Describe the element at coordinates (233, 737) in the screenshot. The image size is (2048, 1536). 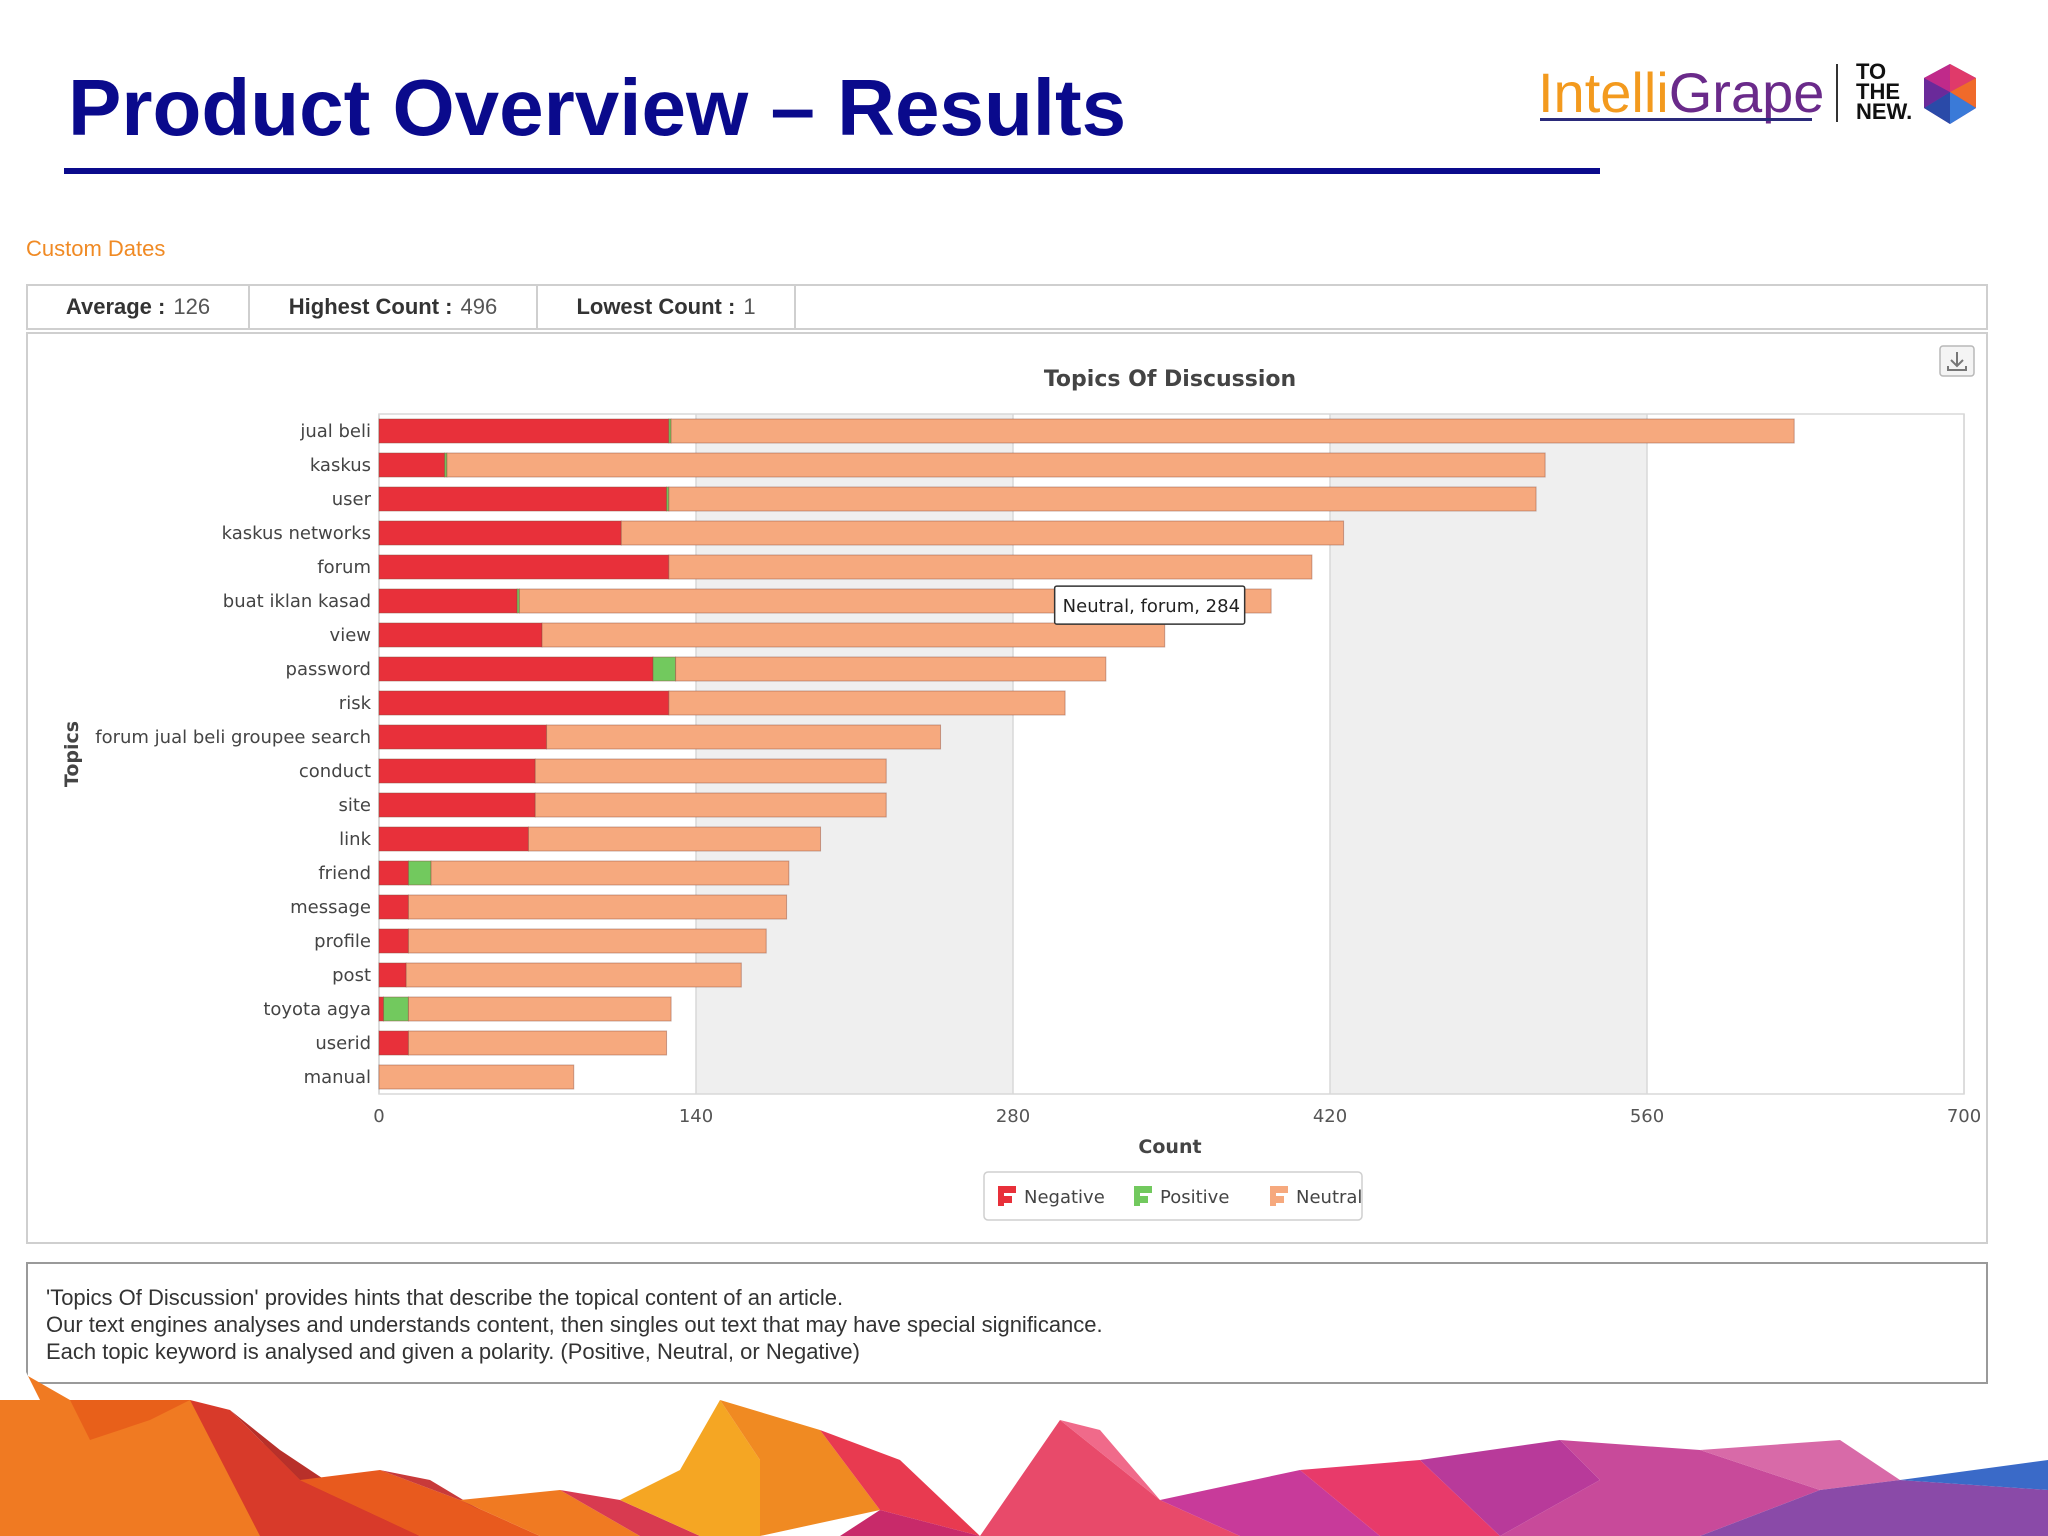
I see `category-label: forum jual beli groupee search` at that location.